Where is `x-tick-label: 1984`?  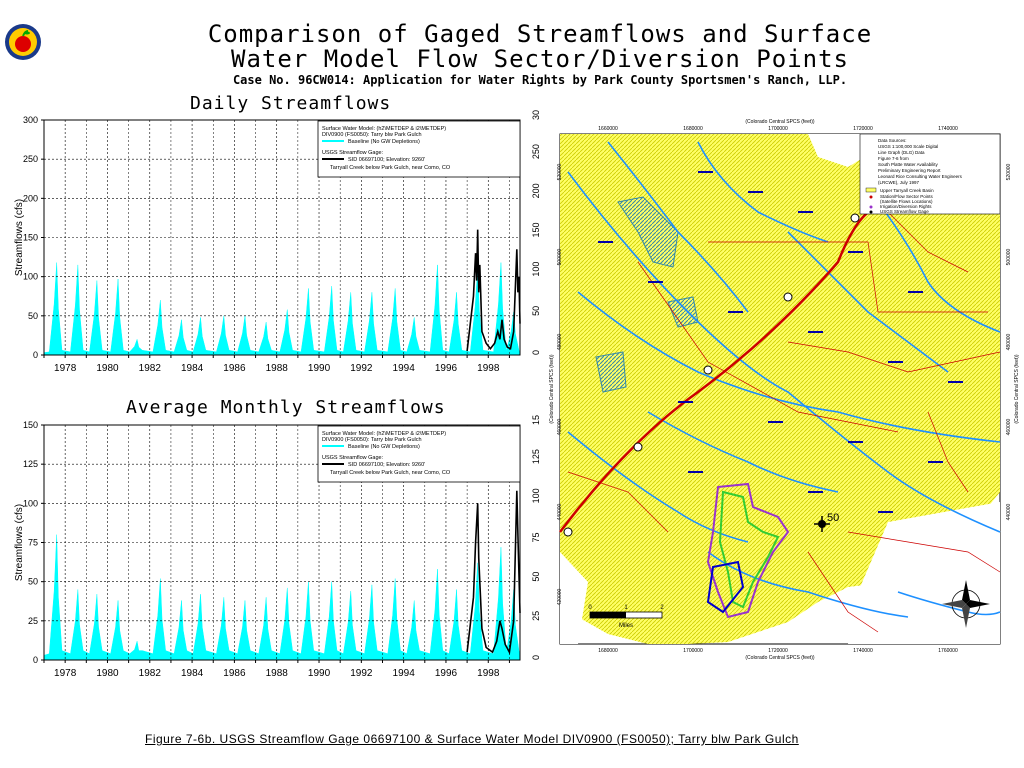
x-tick-label: 1984 is located at coordinates (192, 673).